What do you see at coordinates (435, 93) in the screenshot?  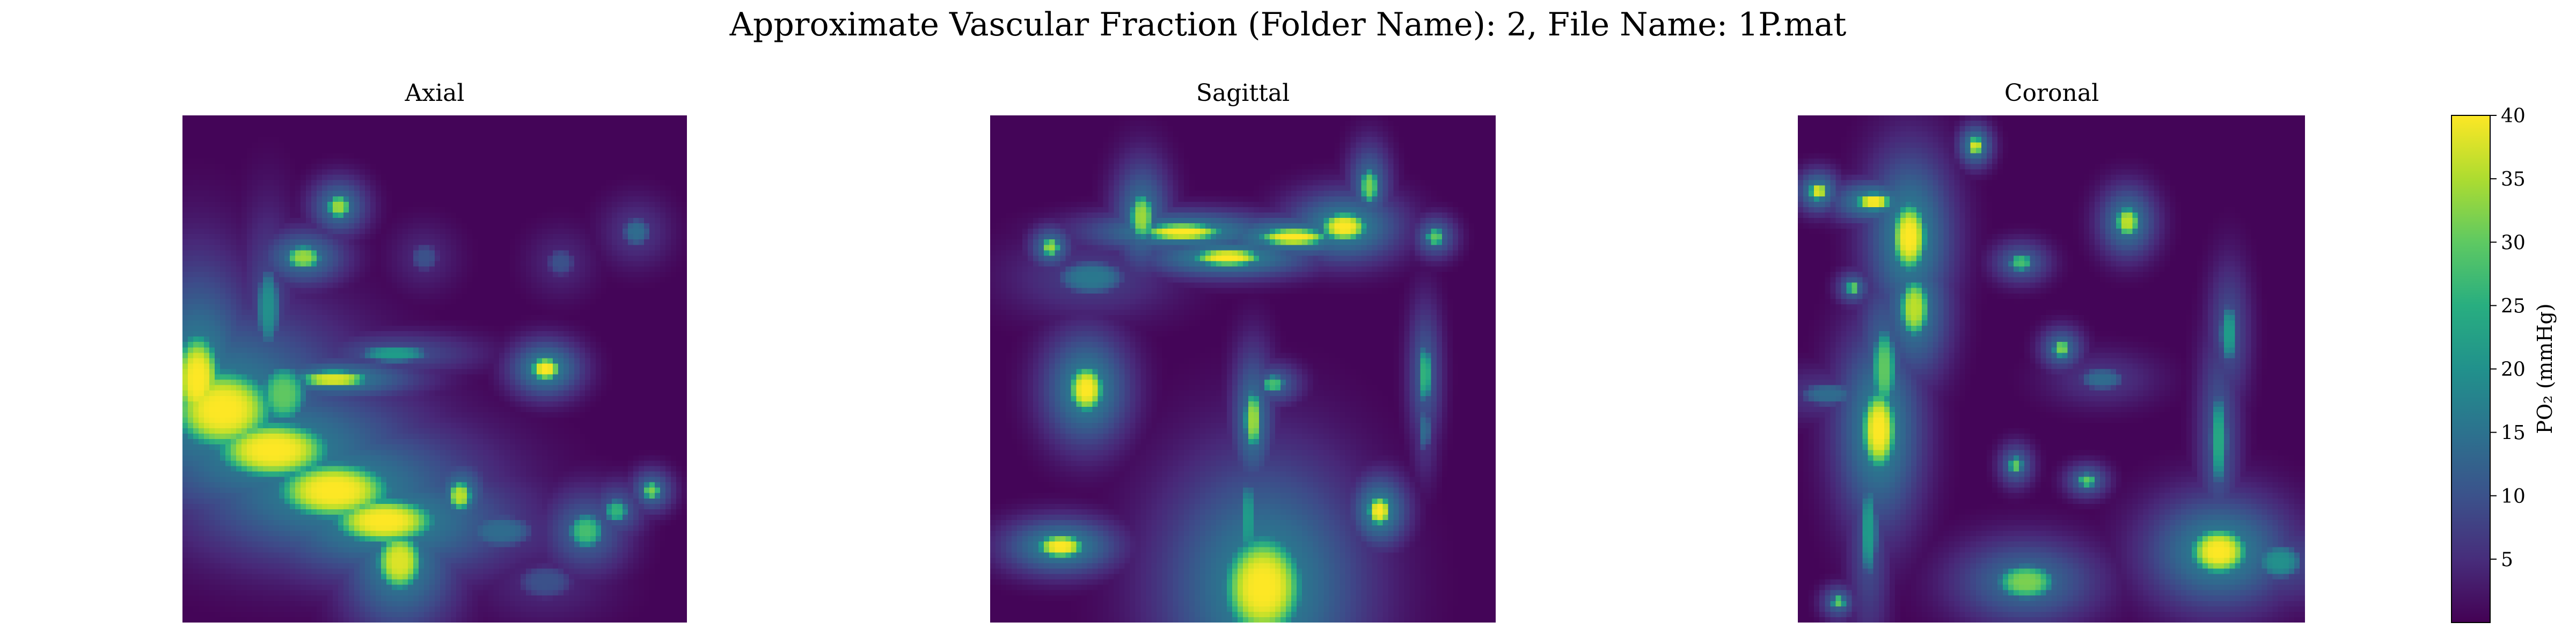 I see `panel-title-axial: Axial` at bounding box center [435, 93].